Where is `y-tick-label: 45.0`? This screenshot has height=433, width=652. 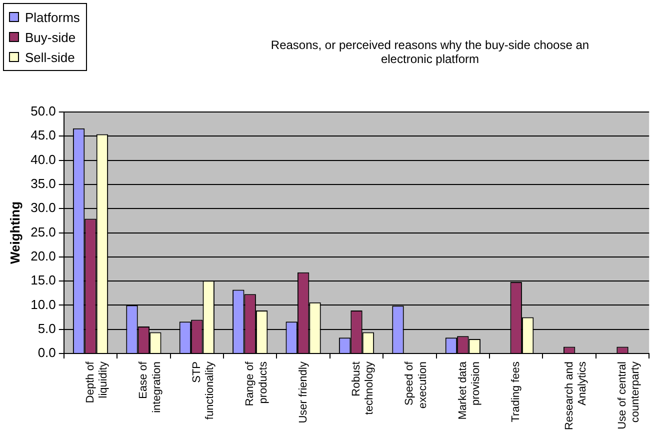 y-tick-label: 45.0 is located at coordinates (43, 135).